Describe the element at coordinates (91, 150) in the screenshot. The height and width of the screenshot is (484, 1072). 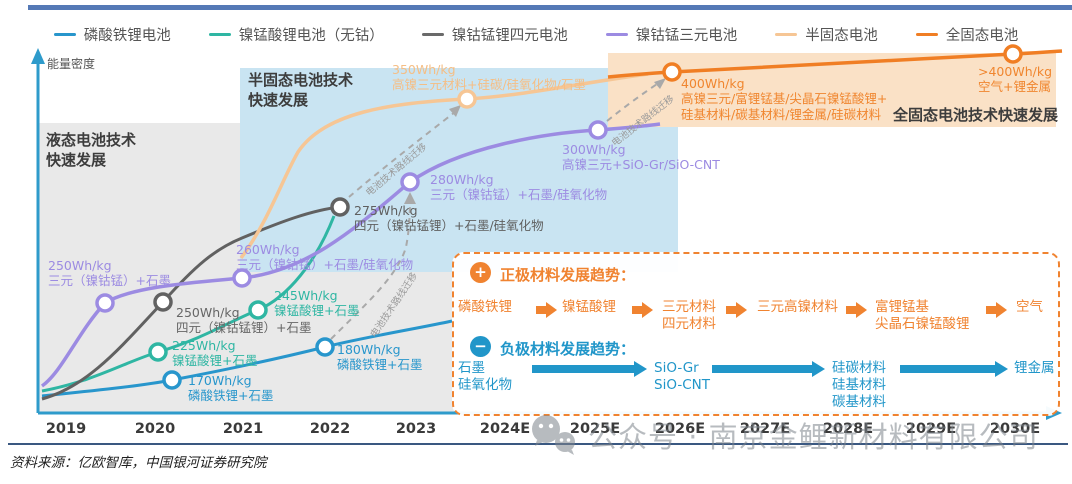
I see `region-title-liquid: 液态电池技术 快速发展` at that location.